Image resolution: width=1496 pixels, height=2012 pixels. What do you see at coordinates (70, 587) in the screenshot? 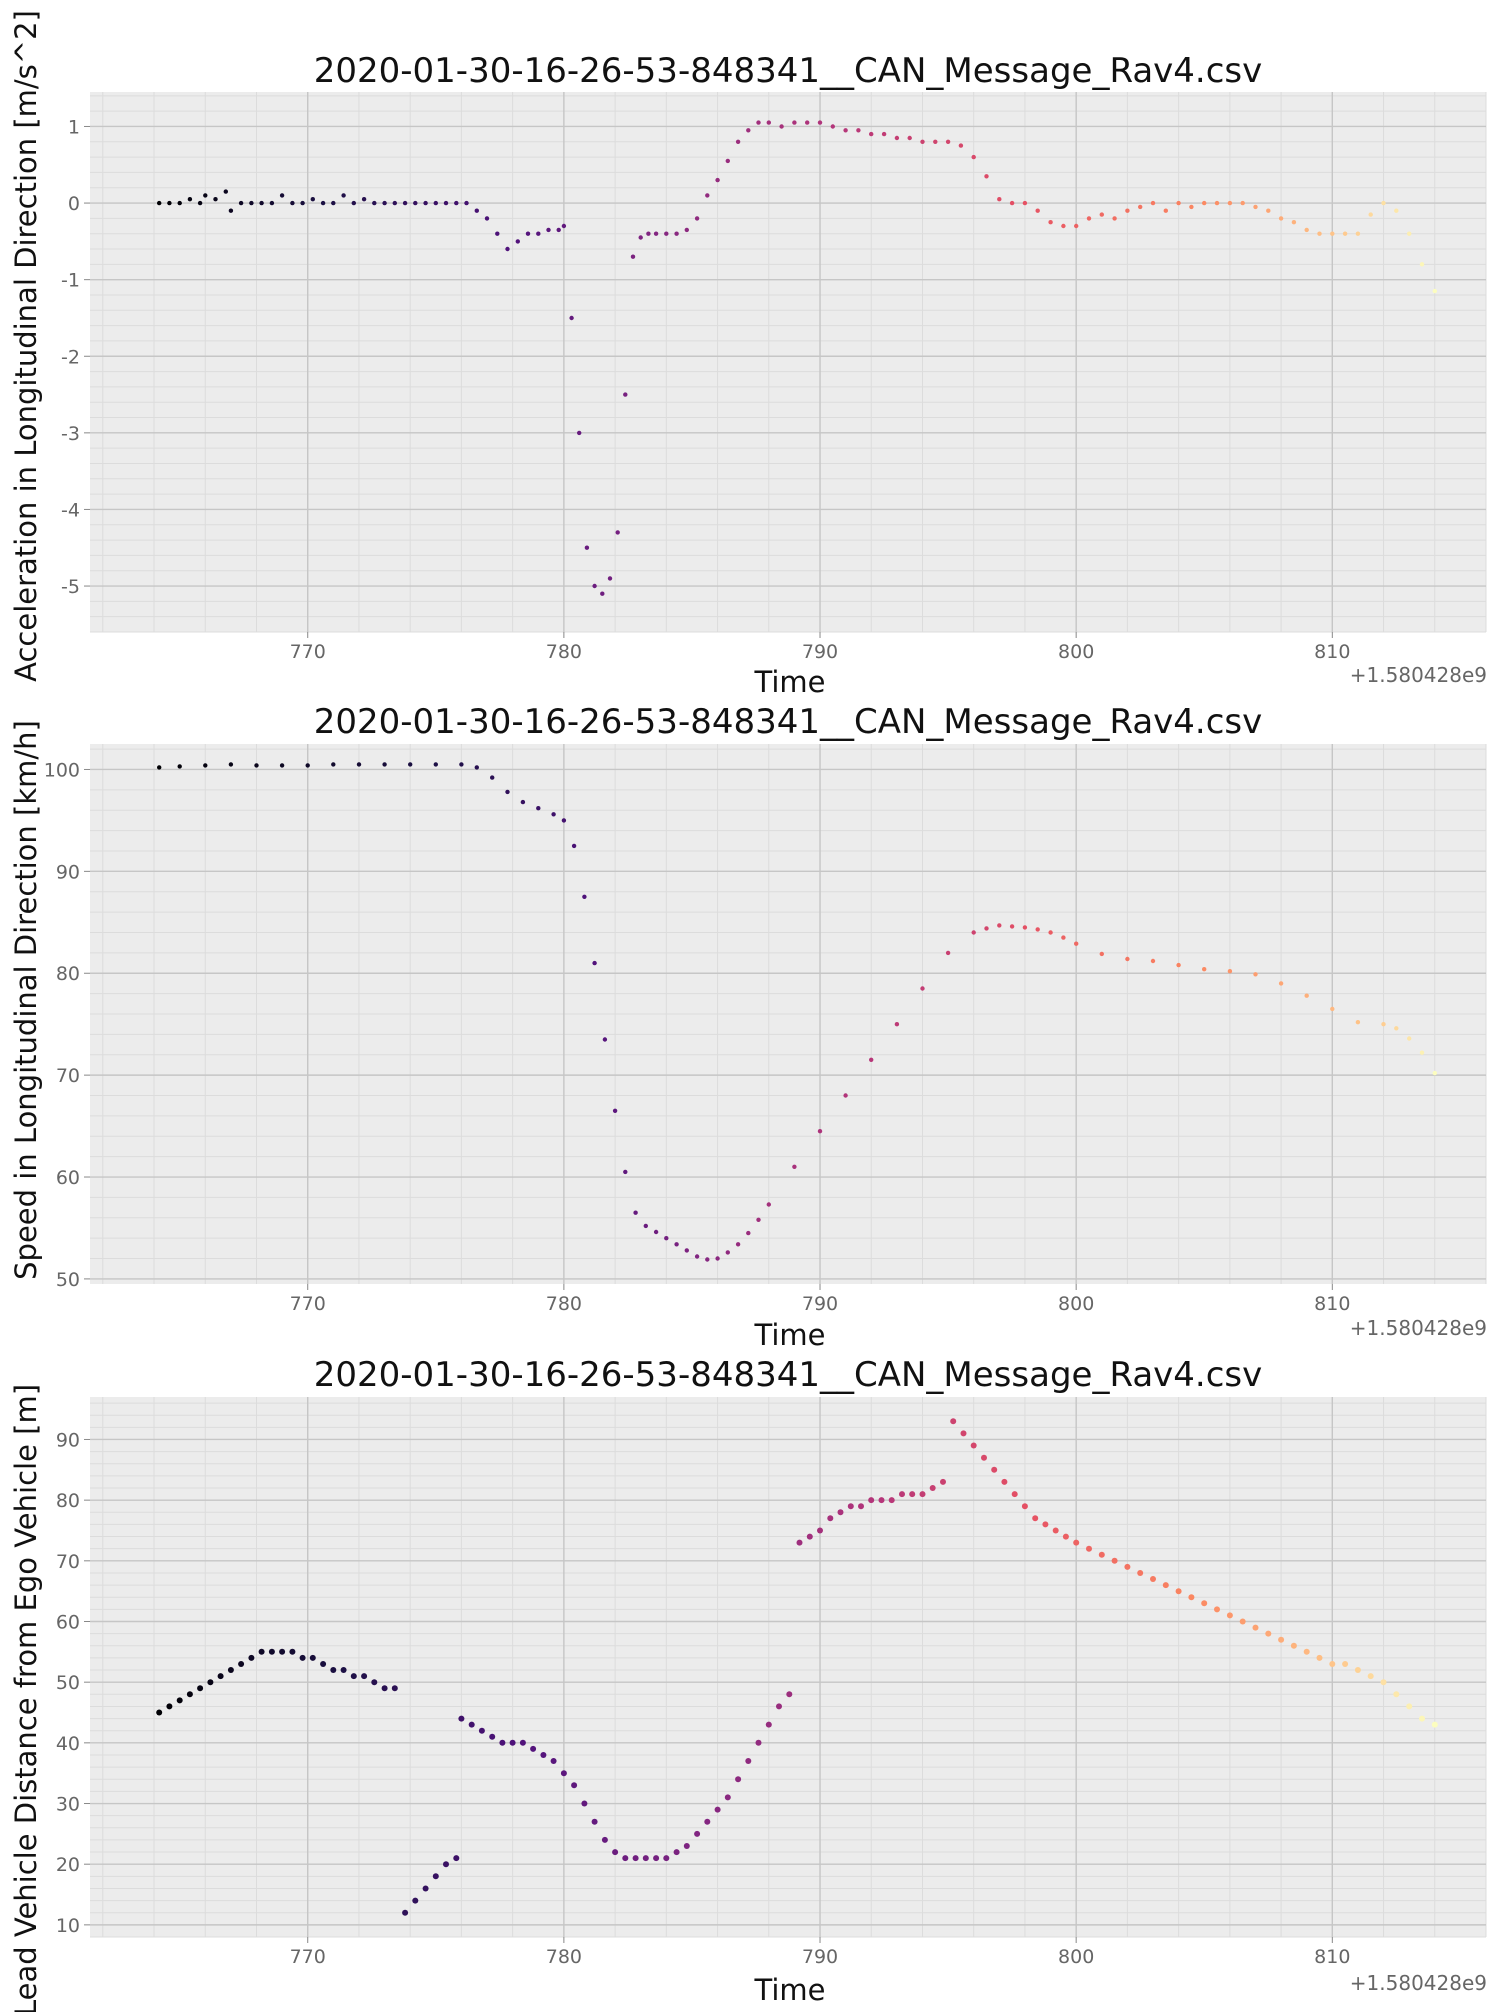
I see `y-tick-label: -5` at bounding box center [70, 587].